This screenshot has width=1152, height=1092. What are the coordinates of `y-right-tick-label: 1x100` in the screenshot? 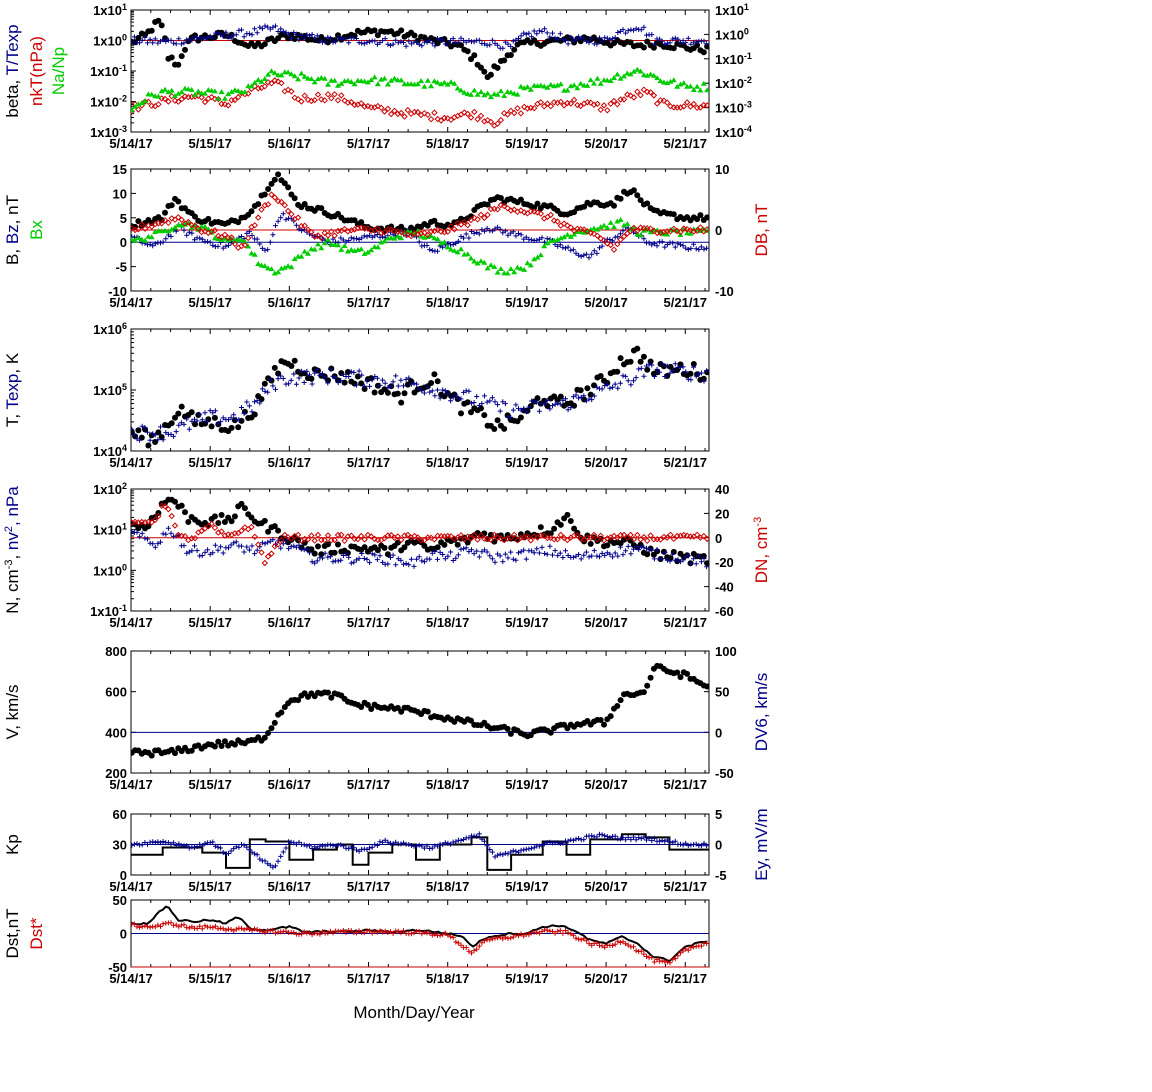 It's located at (732, 34).